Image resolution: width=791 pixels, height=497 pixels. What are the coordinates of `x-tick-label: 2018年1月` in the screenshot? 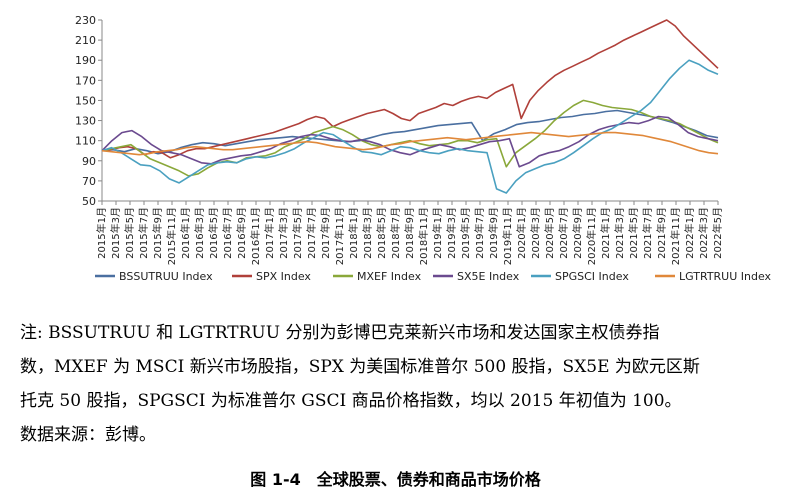 It's located at (353, 233).